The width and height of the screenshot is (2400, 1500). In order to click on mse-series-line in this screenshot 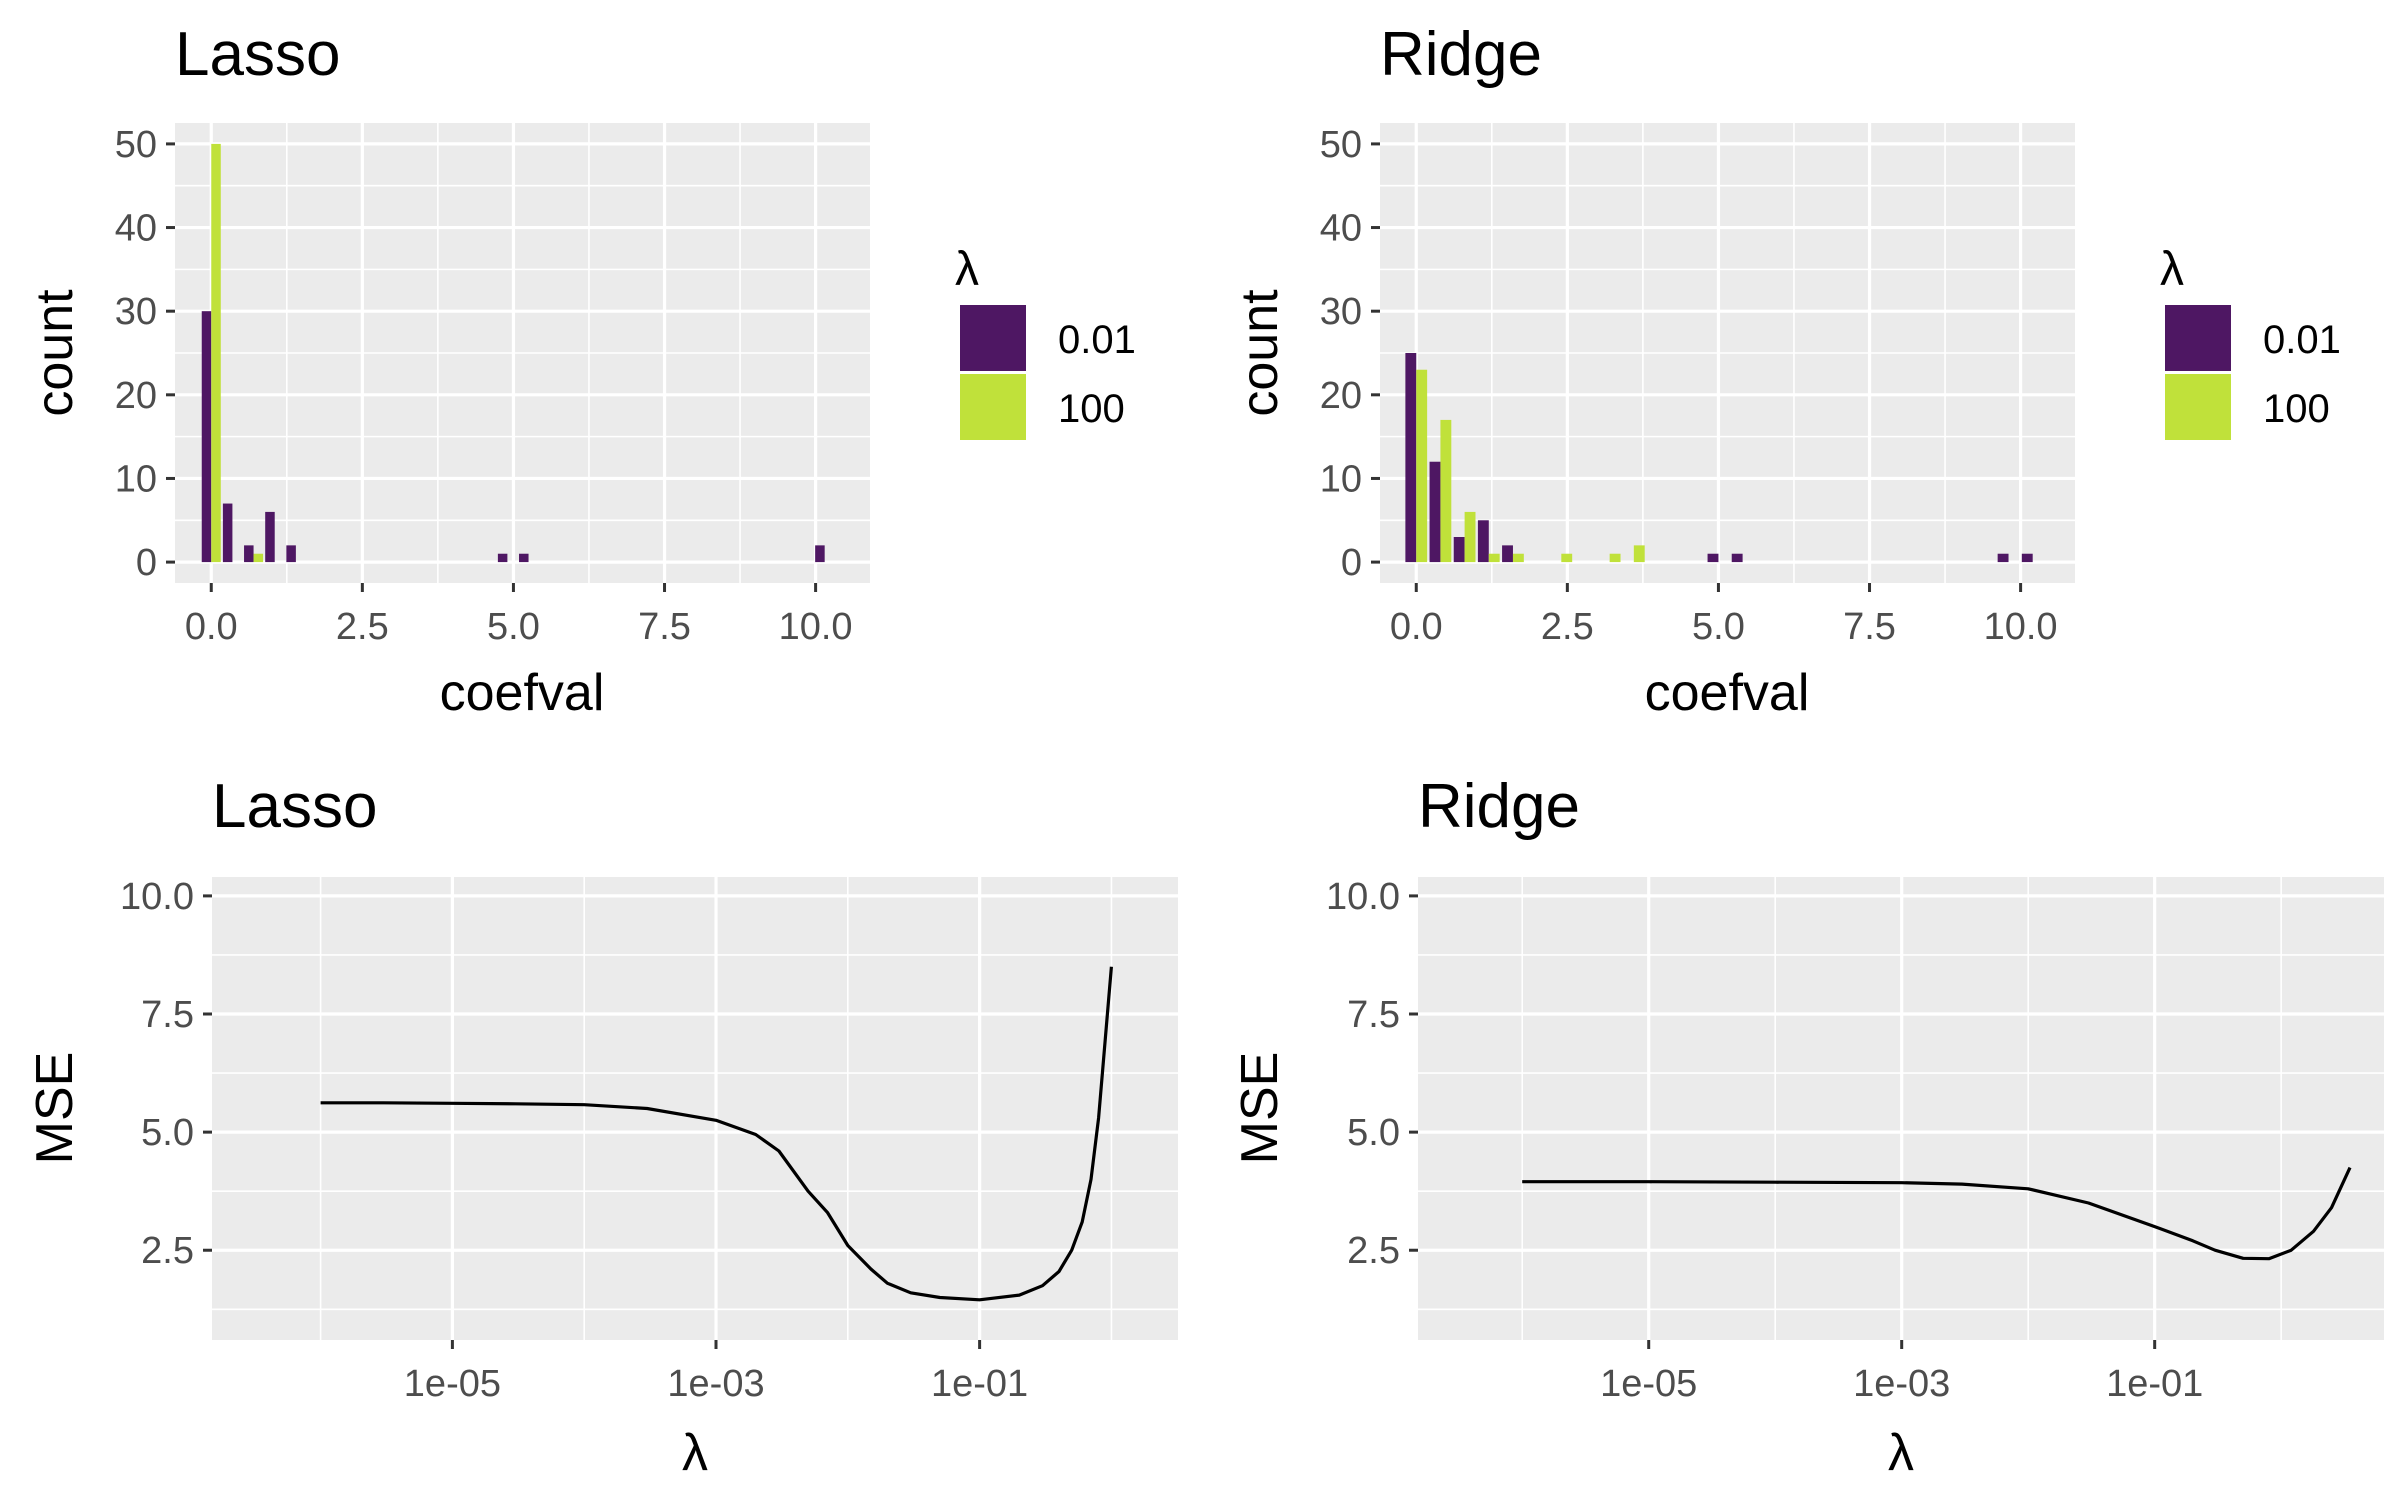, I will do `click(1937, 1213)`.